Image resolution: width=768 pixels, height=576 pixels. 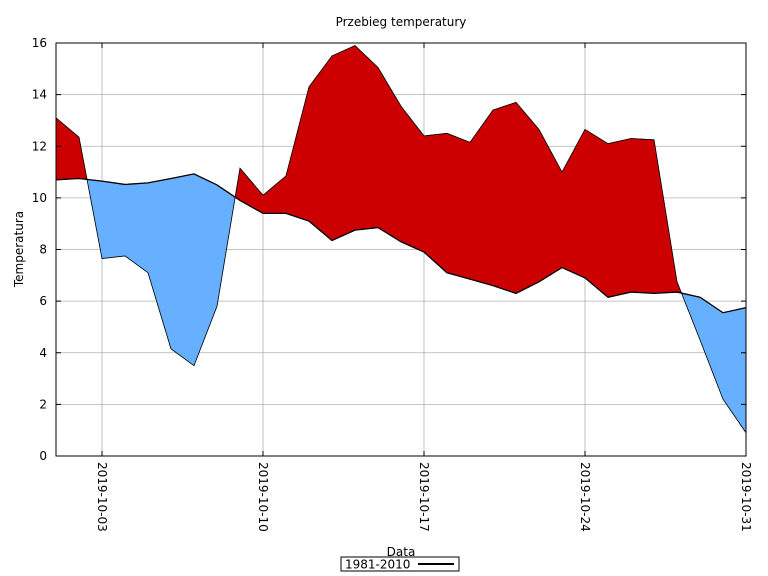 What do you see at coordinates (424, 497) in the screenshot?
I see `x-tick-label: 2019-10-17` at bounding box center [424, 497].